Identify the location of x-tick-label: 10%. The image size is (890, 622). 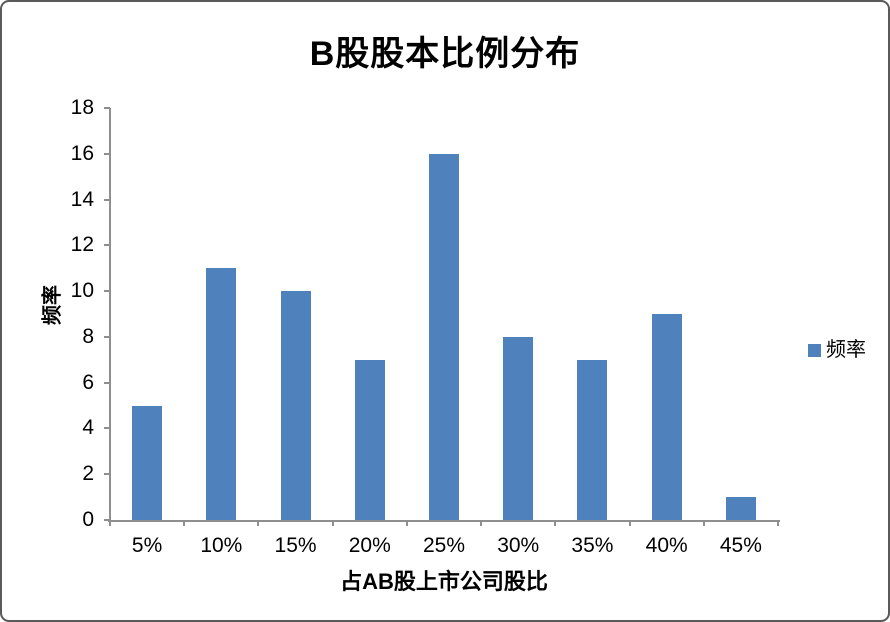
(221, 545).